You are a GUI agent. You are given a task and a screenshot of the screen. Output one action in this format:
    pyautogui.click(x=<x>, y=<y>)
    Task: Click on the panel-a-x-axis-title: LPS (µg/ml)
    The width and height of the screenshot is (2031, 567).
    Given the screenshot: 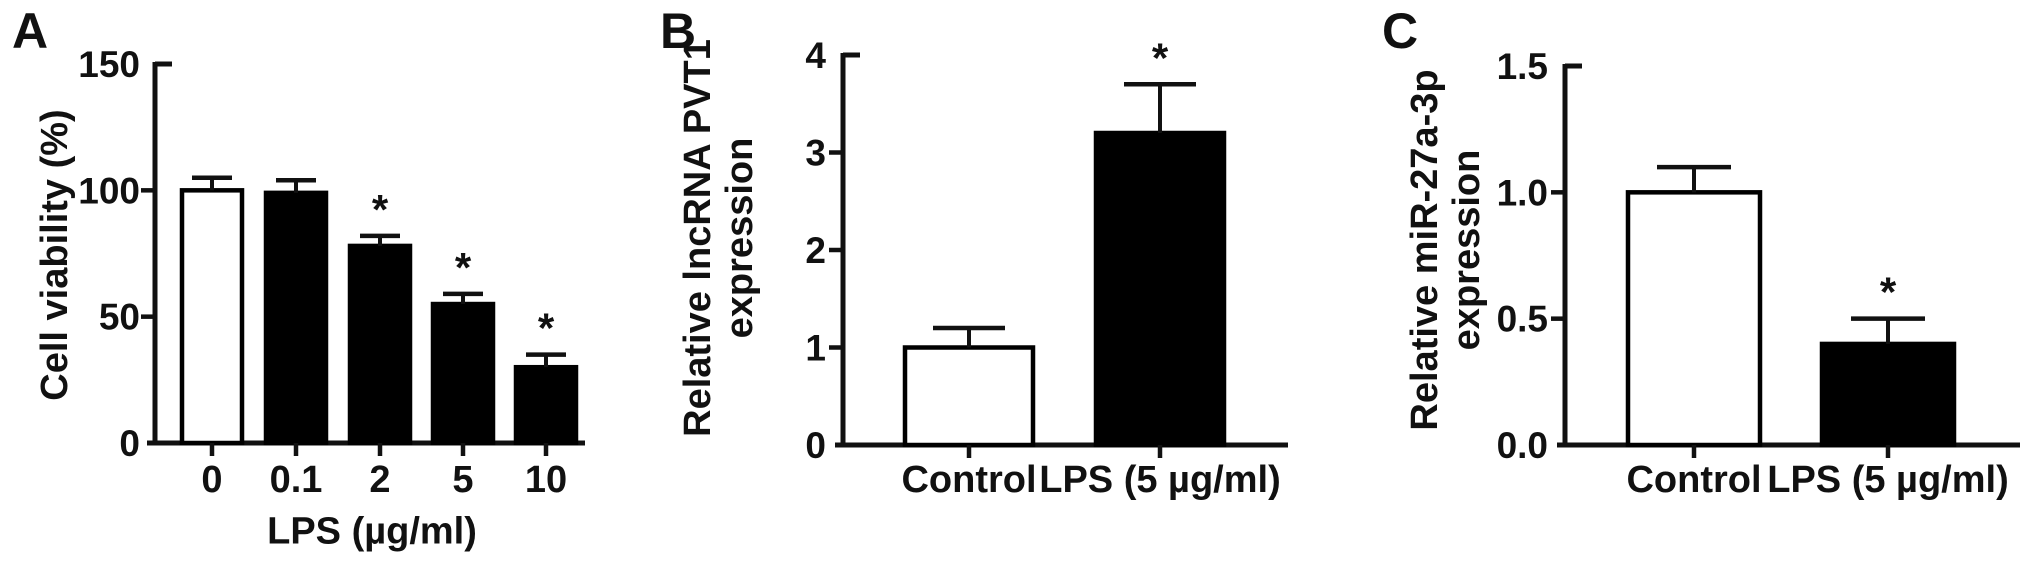 What is the action you would take?
    pyautogui.click(x=372, y=531)
    